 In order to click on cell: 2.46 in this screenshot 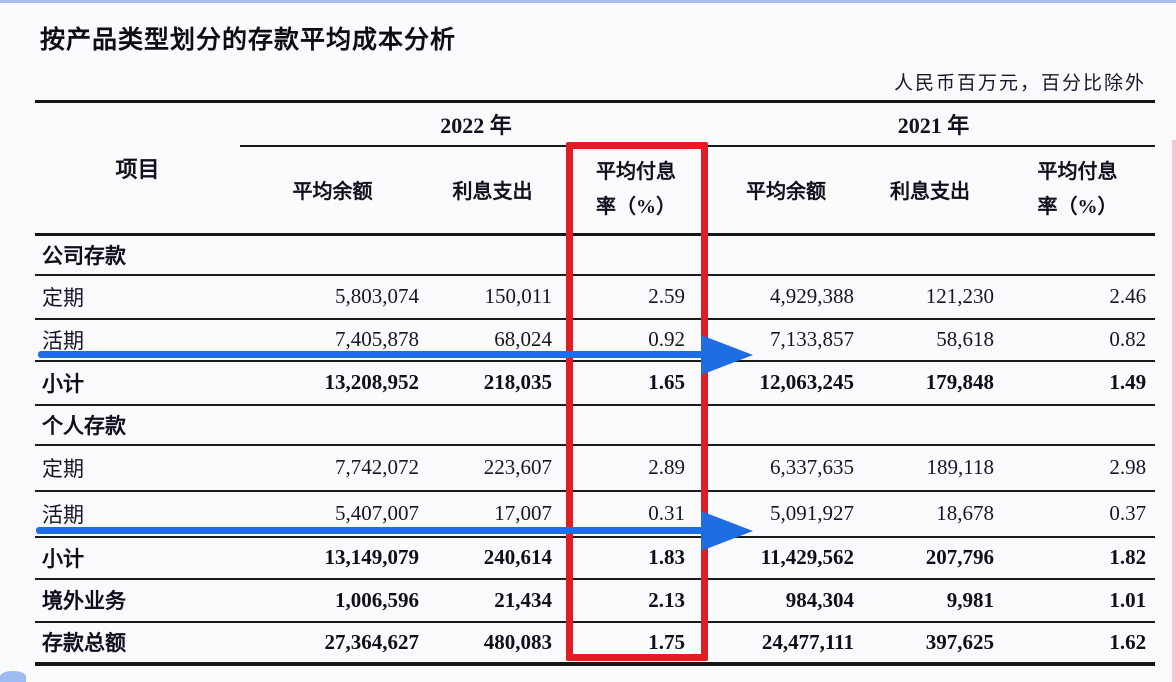, I will do `click(1078, 296)`.